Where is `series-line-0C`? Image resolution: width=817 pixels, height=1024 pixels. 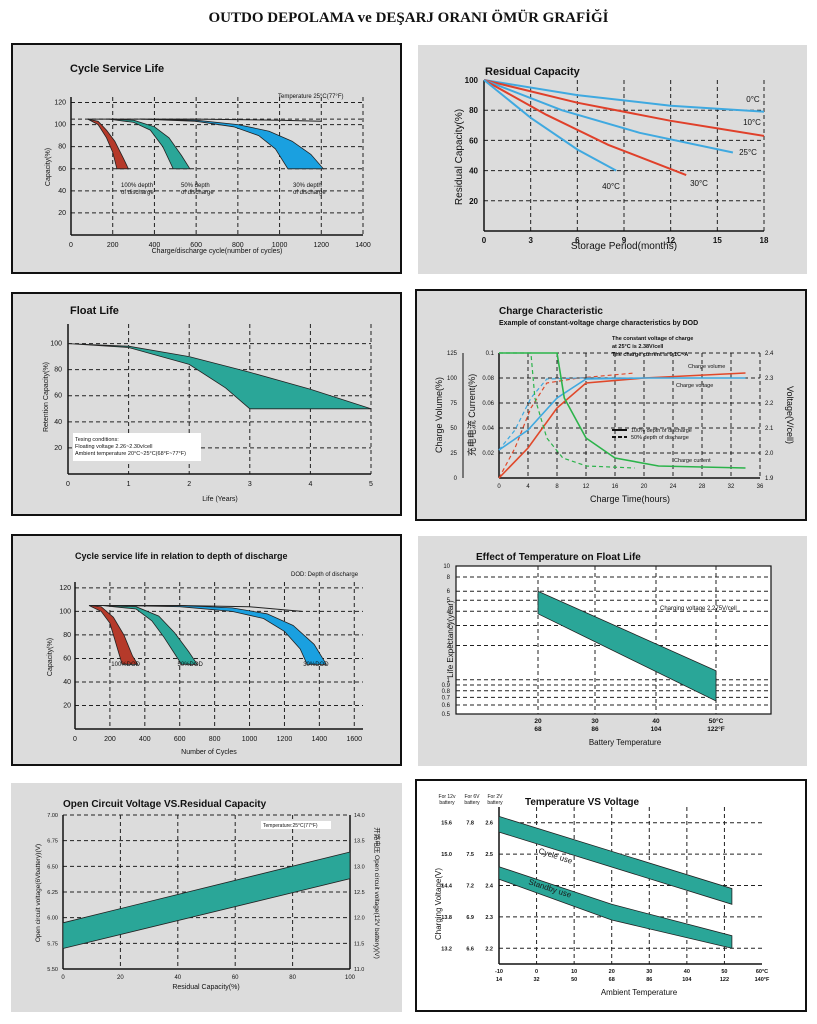
series-line-0C is located at coordinates (624, 96).